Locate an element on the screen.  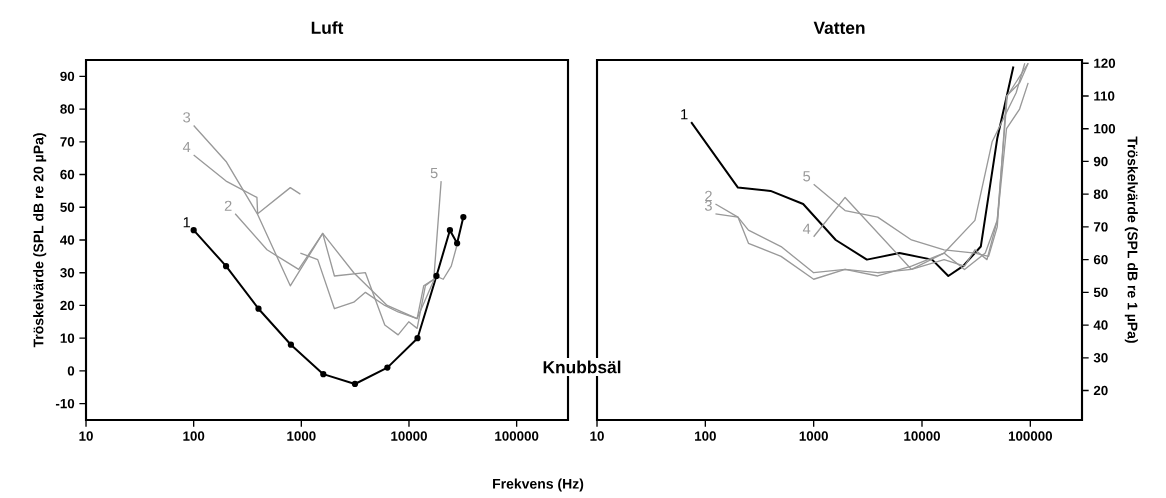
chart-title: Luft is located at coordinates (327, 27).